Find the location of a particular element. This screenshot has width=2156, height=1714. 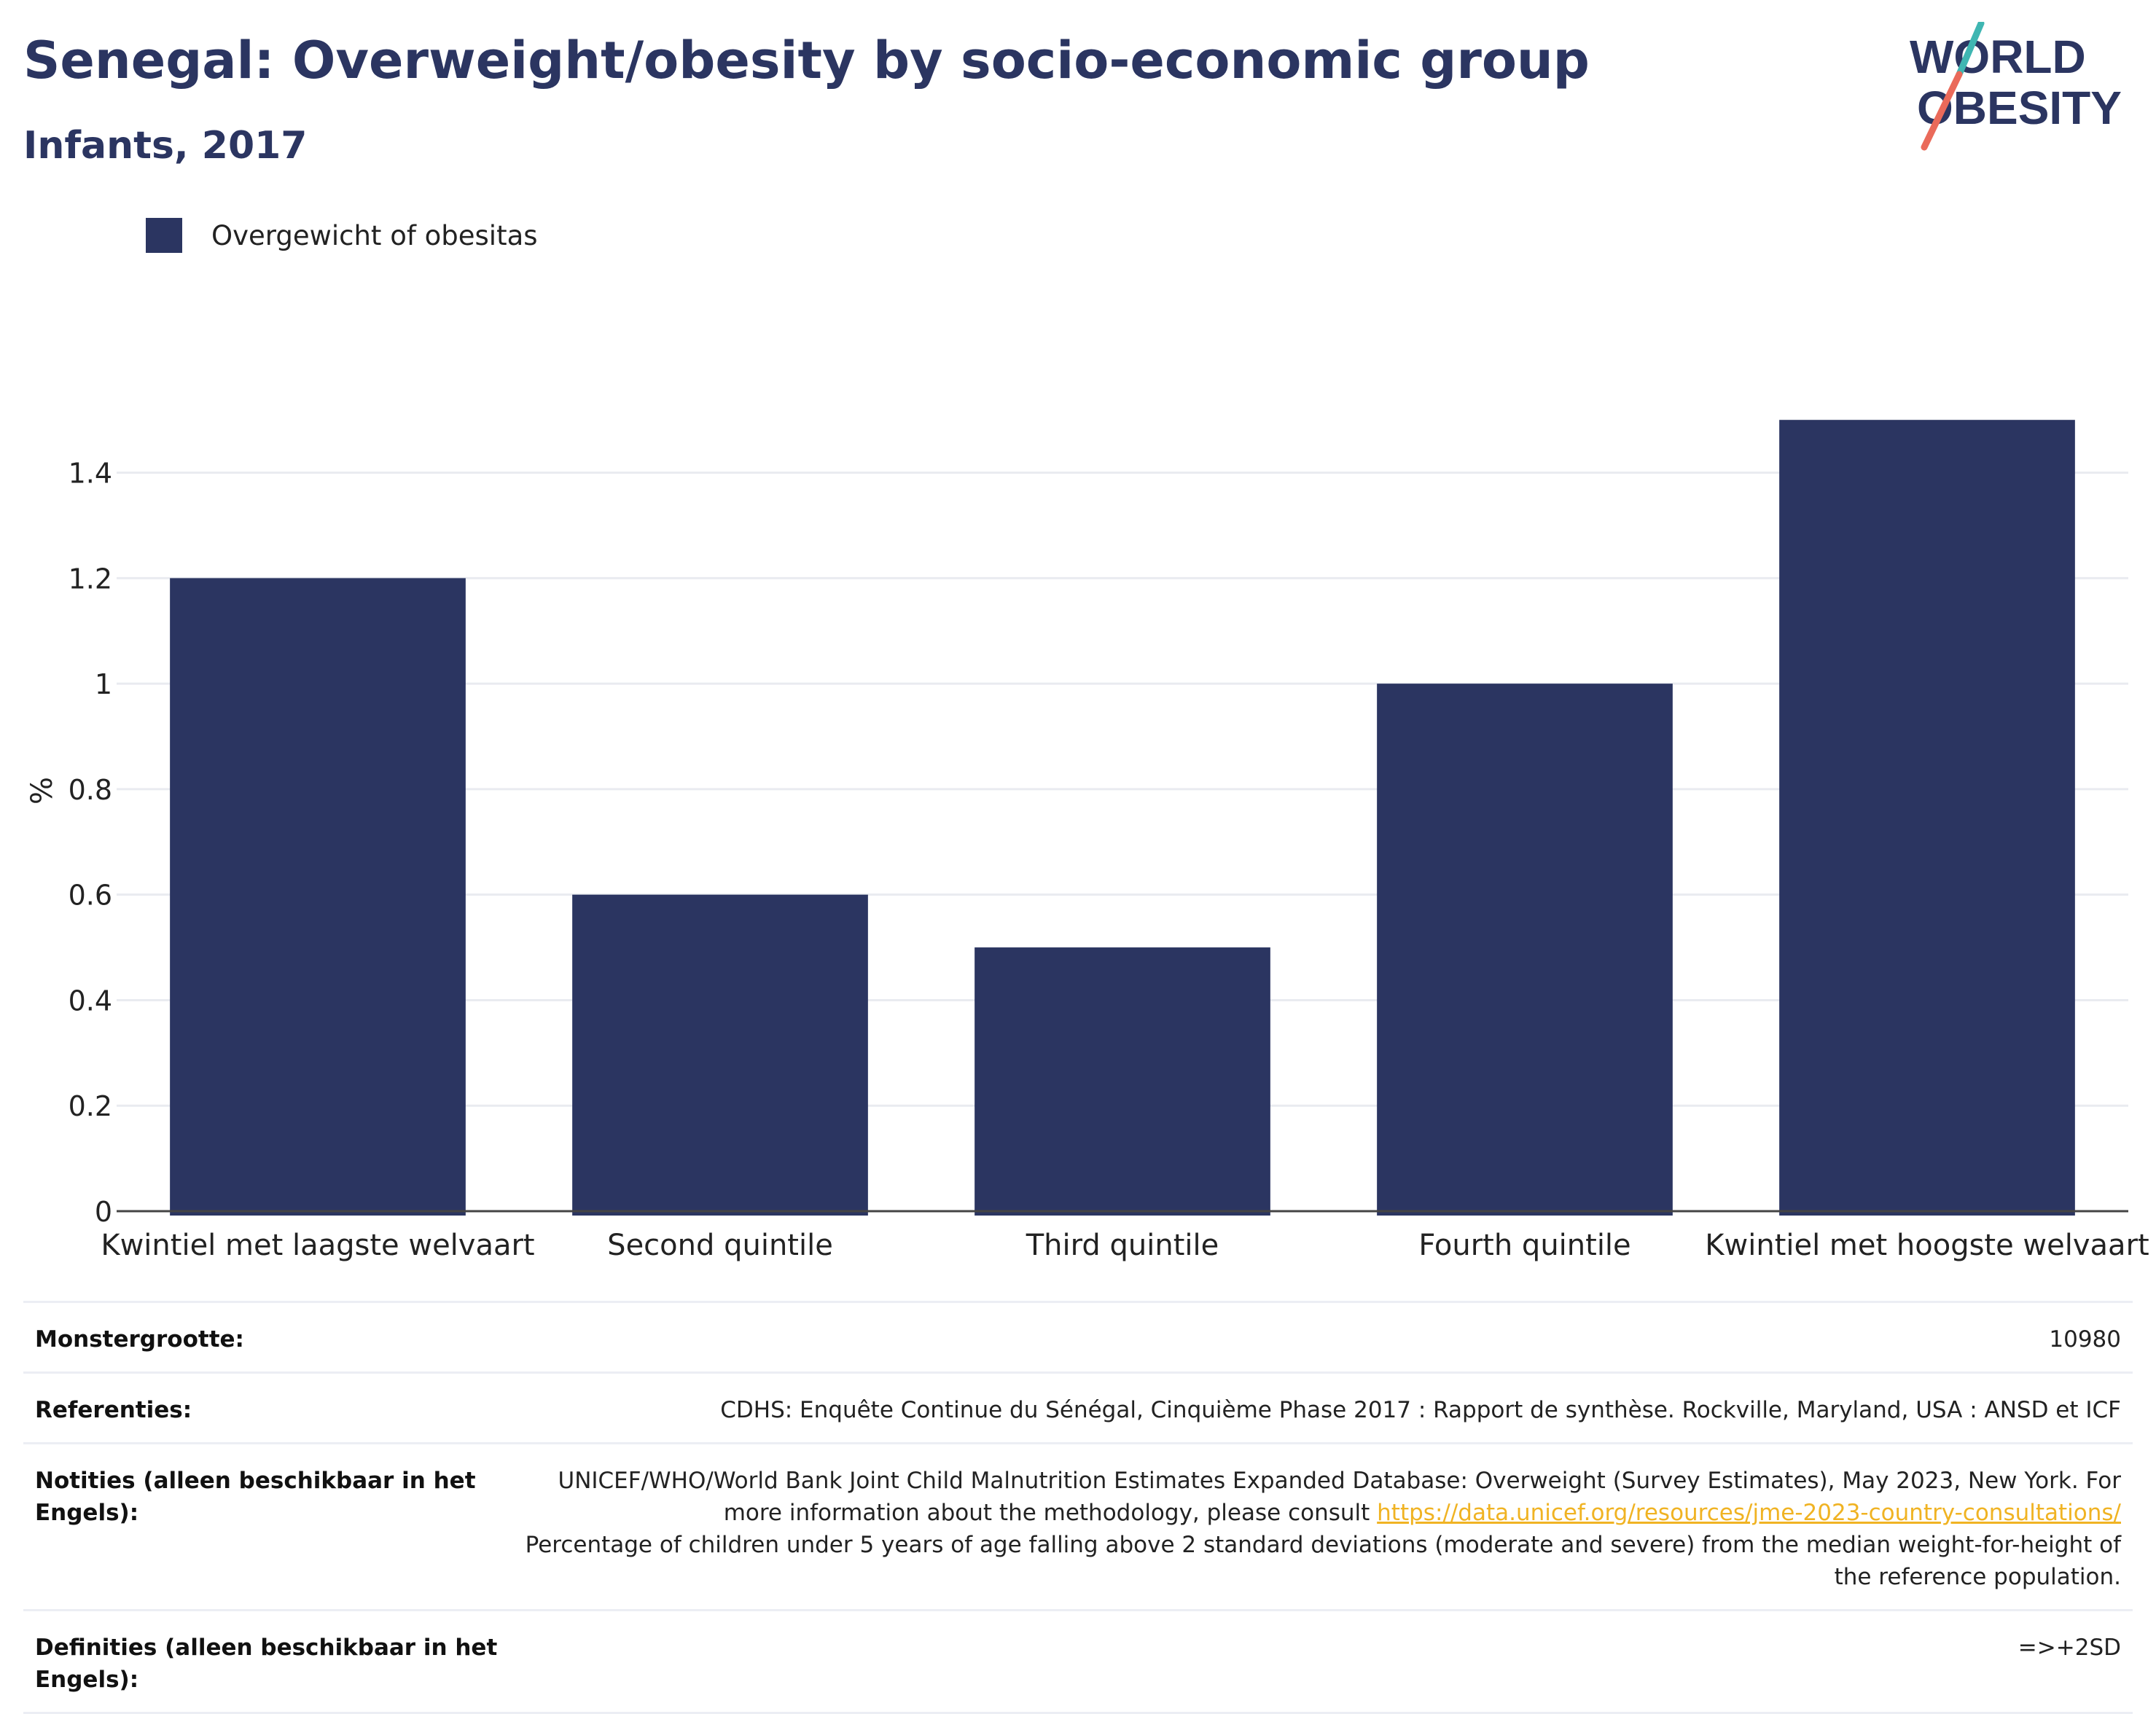

y-tick-label: 0.8 is located at coordinates (91, 790).